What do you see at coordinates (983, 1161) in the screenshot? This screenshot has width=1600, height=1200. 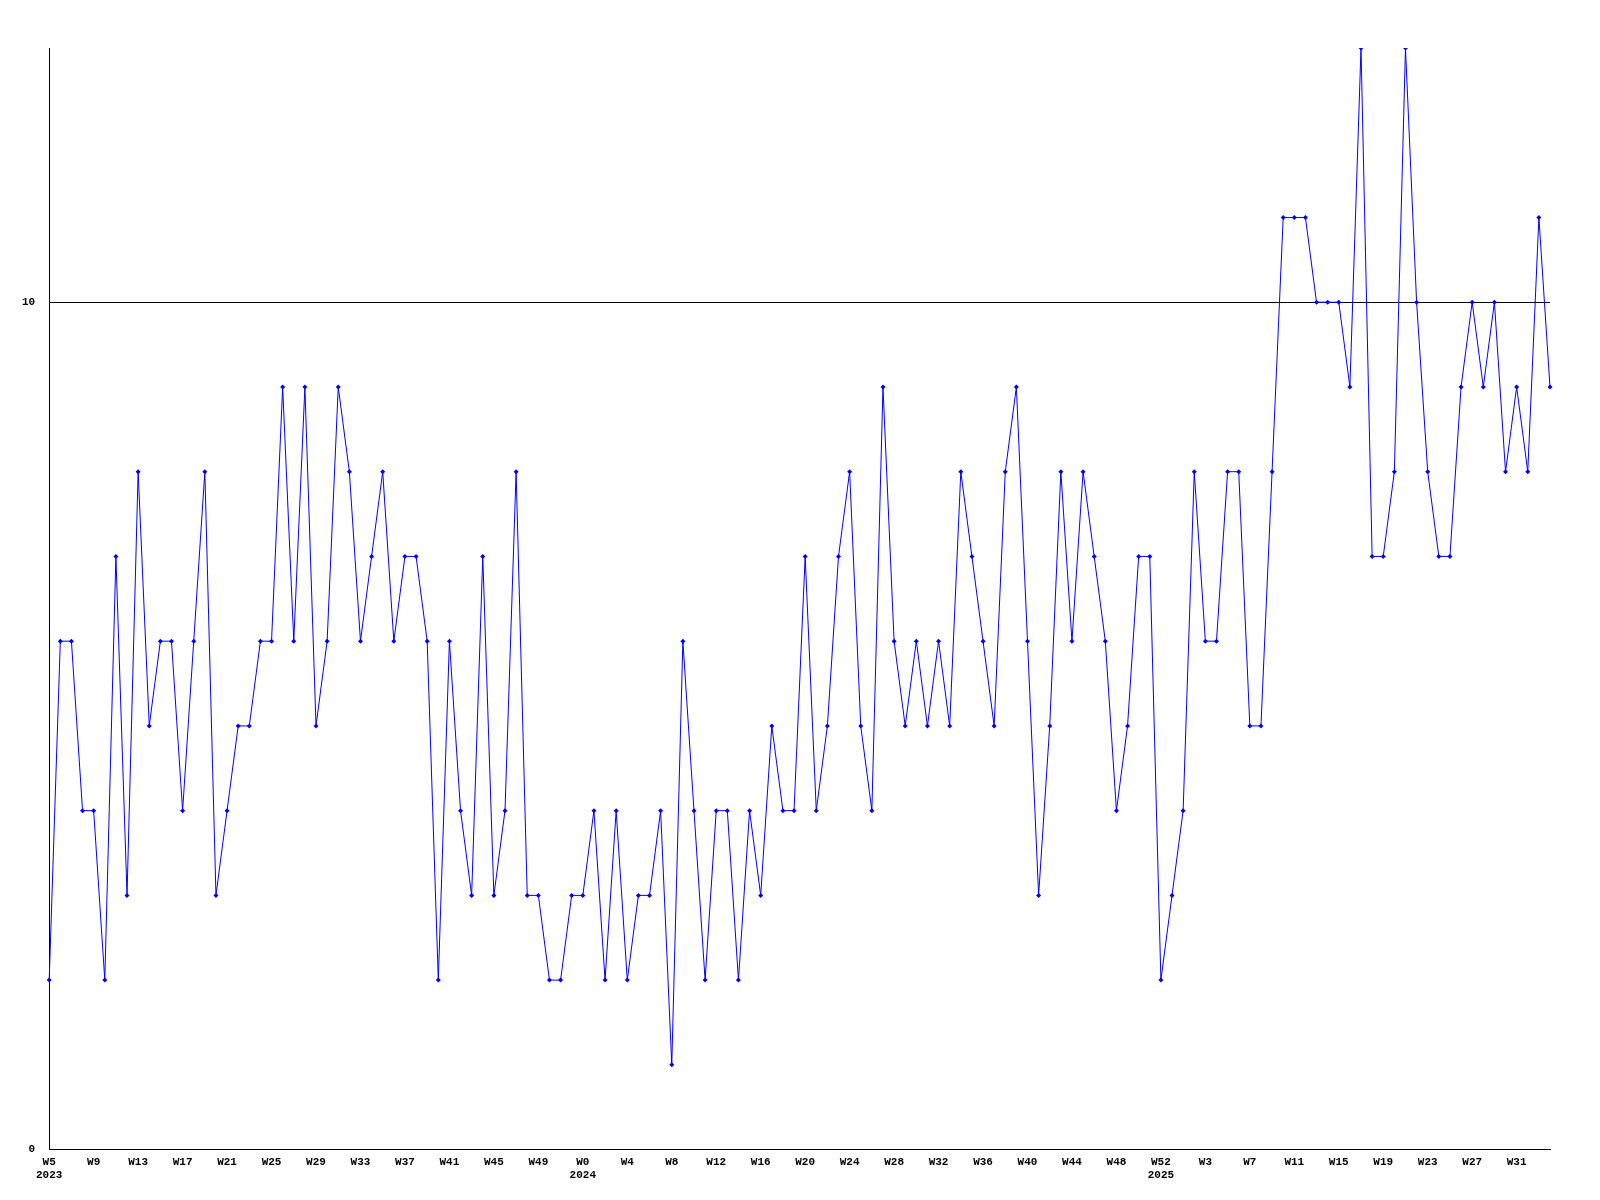 I see `x-tick-label: W36` at bounding box center [983, 1161].